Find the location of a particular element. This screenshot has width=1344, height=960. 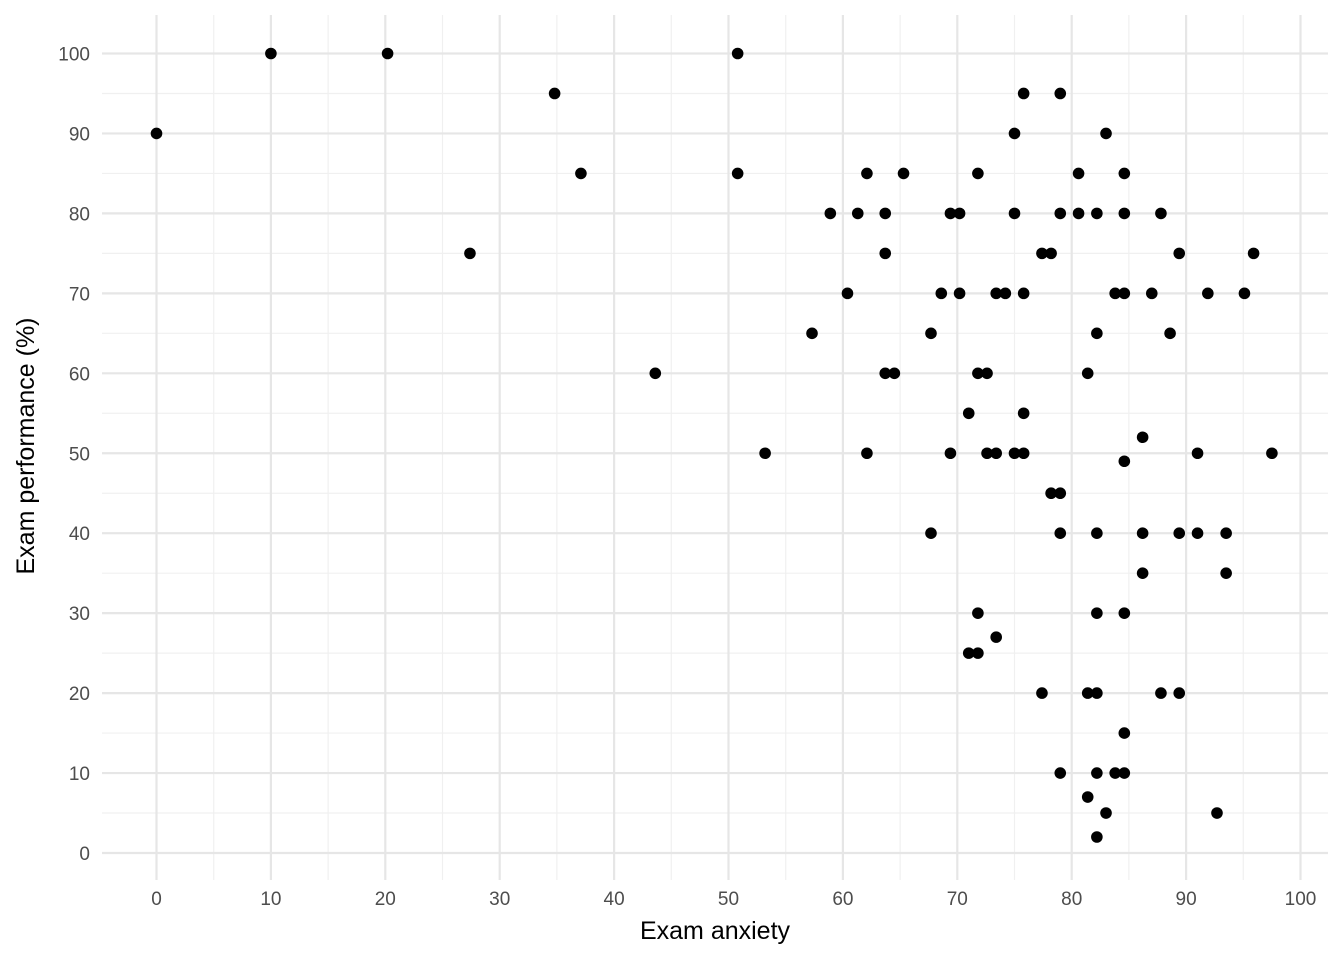

x-tick-label: 90 is located at coordinates (1186, 899).